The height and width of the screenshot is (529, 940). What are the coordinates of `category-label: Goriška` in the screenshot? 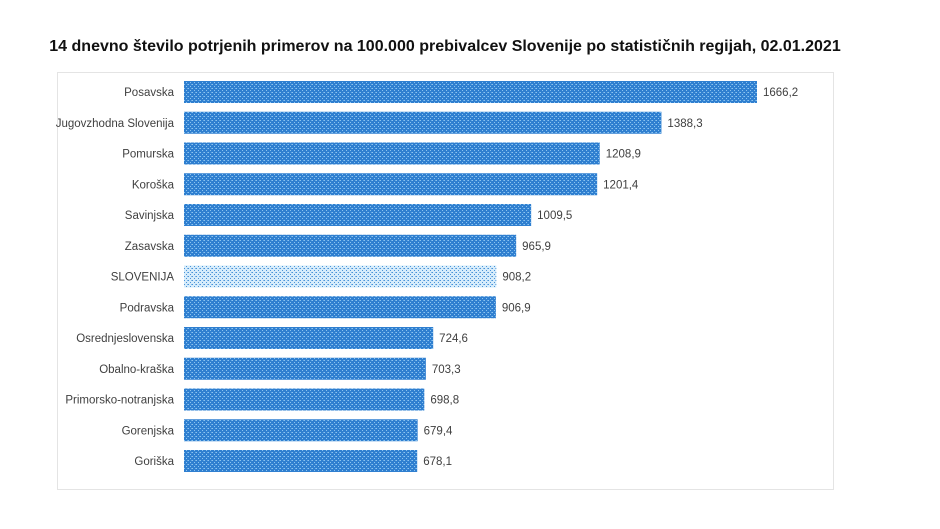 It's located at (154, 462).